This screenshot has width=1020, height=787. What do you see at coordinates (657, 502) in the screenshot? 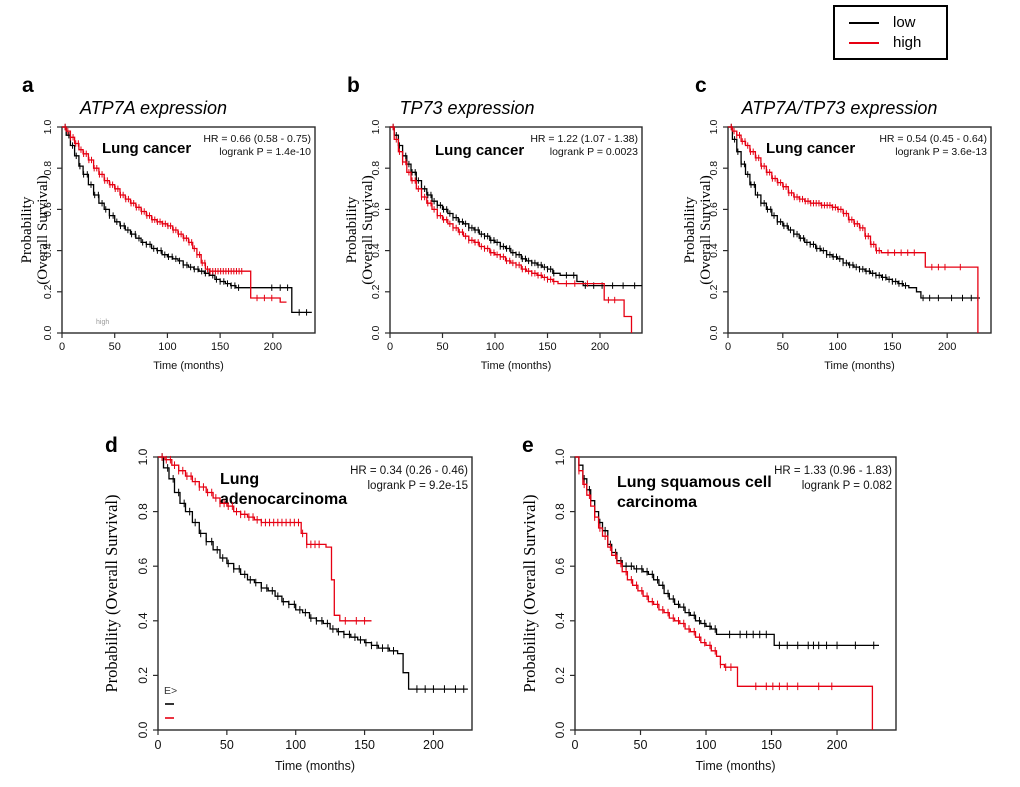
I see `cohort-label-e: carcinoma` at bounding box center [657, 502].